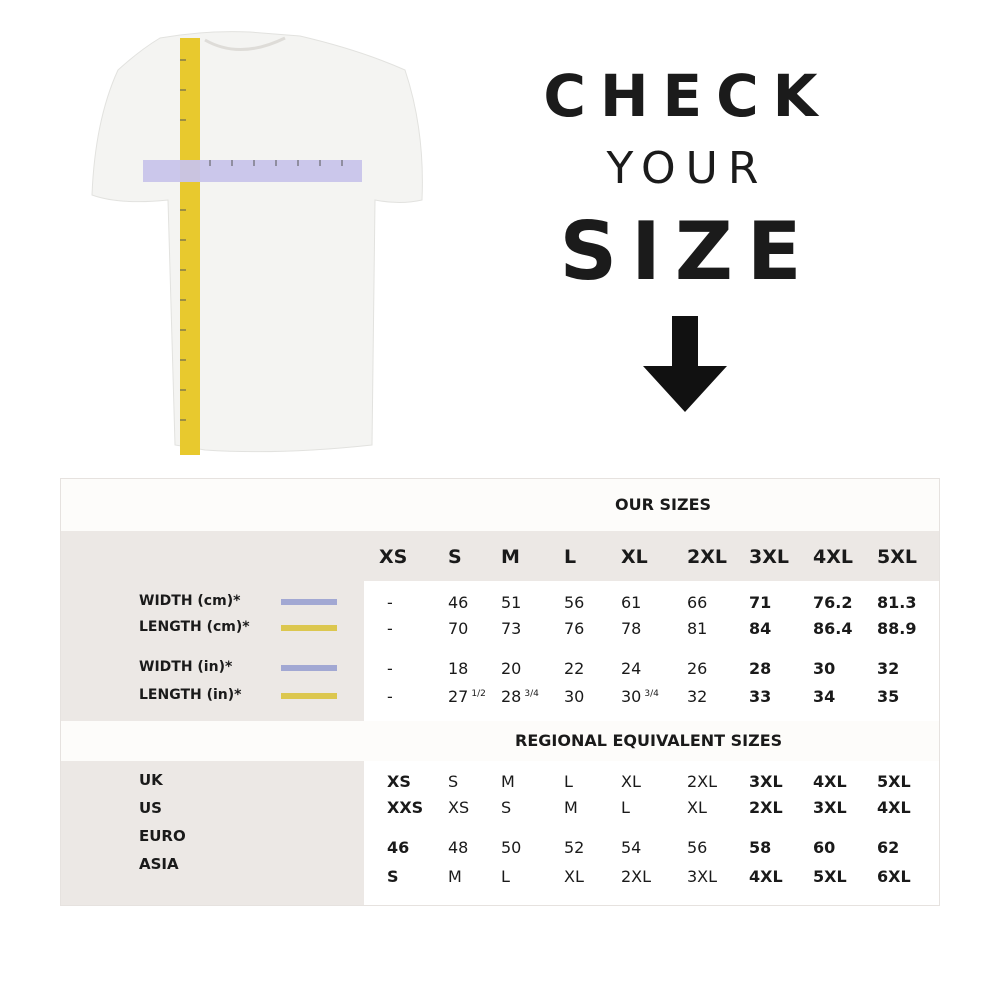  I want to click on region-label: EURO, so click(162, 836).